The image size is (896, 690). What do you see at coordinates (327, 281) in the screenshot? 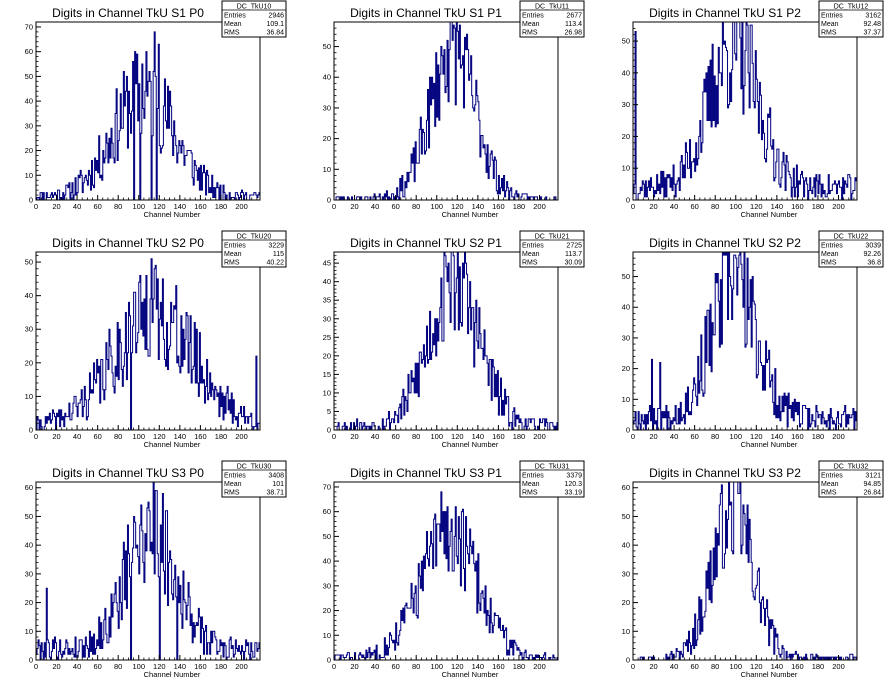
I see `y-tick-label: 40` at bounding box center [327, 281].